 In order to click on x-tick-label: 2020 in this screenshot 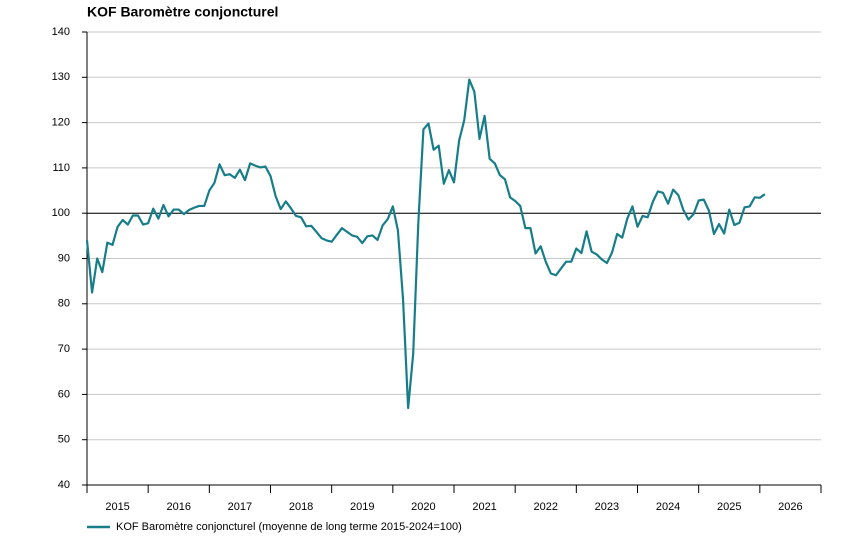, I will do `click(423, 507)`.